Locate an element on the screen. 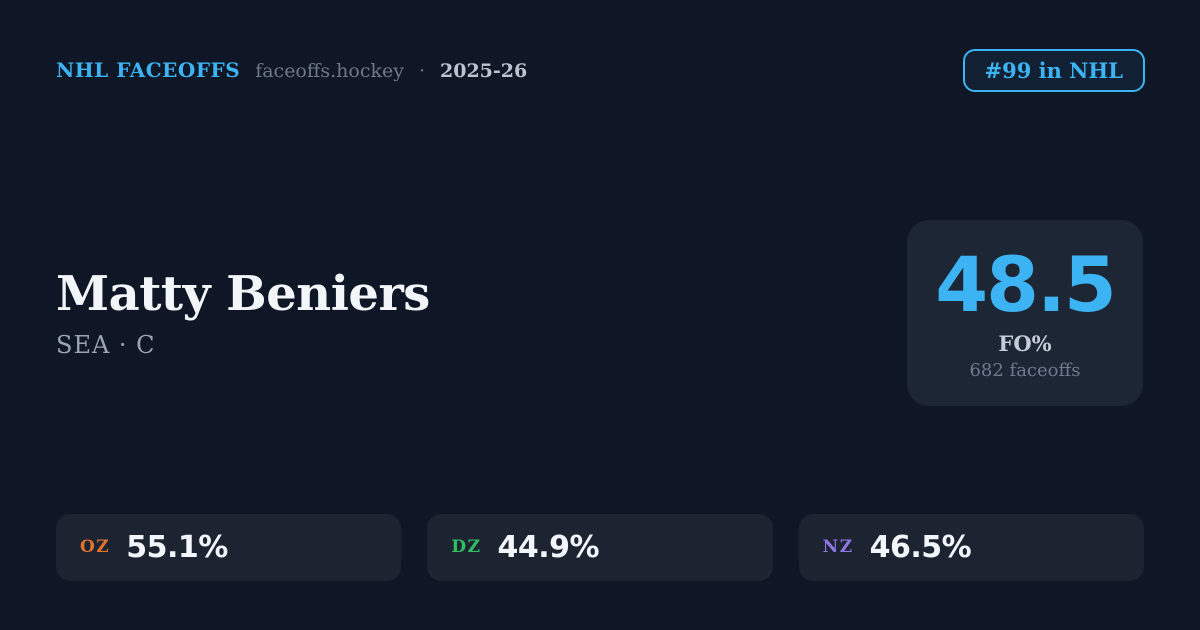  player-team-position: SEA · C is located at coordinates (106, 345).